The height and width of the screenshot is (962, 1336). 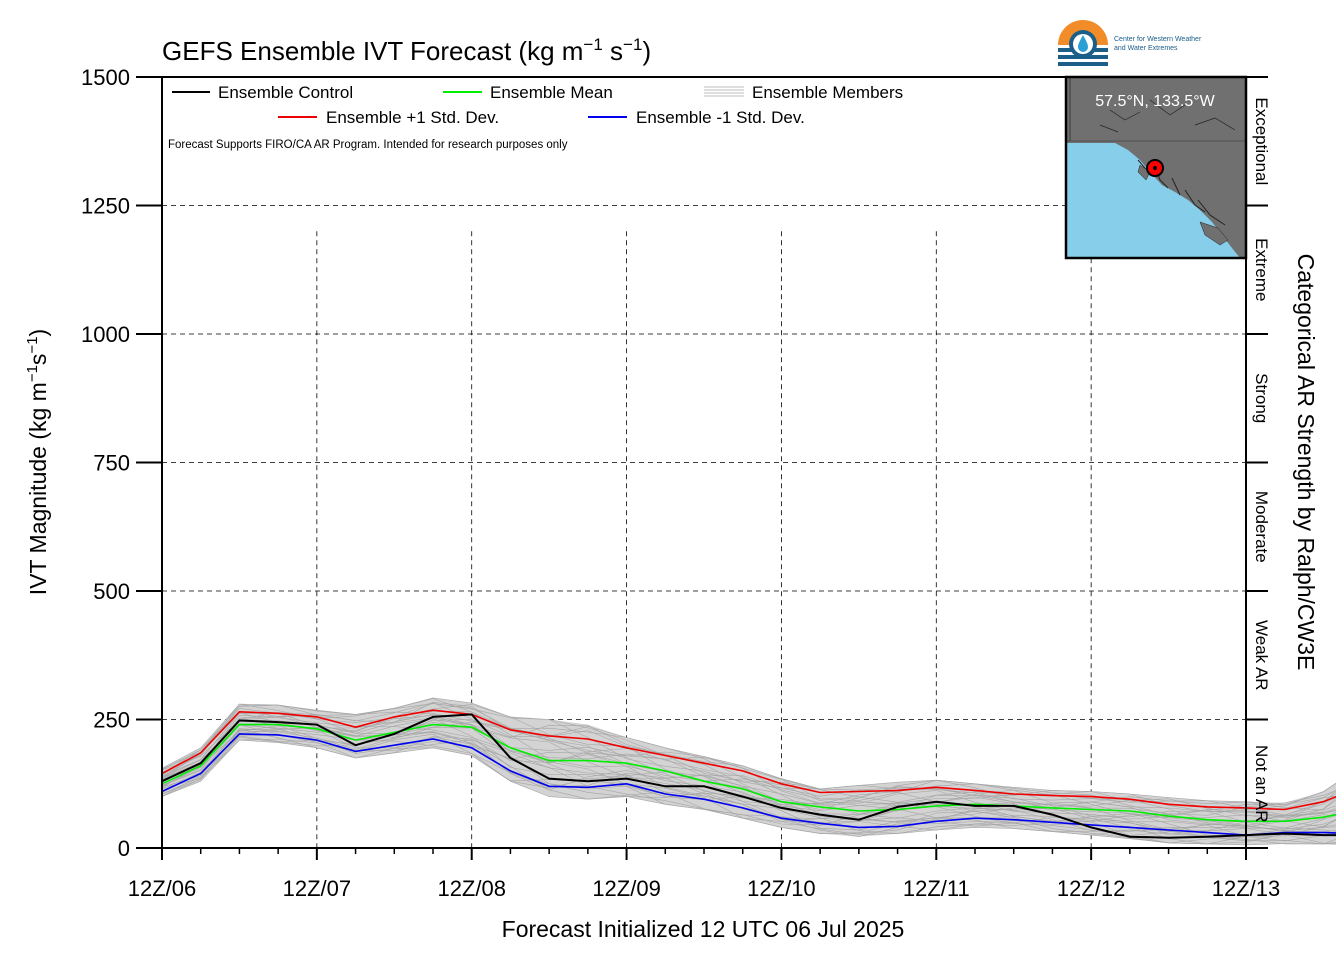 What do you see at coordinates (1158, 39) in the screenshot?
I see `logo-text-line-1: Center for Western Weather` at bounding box center [1158, 39].